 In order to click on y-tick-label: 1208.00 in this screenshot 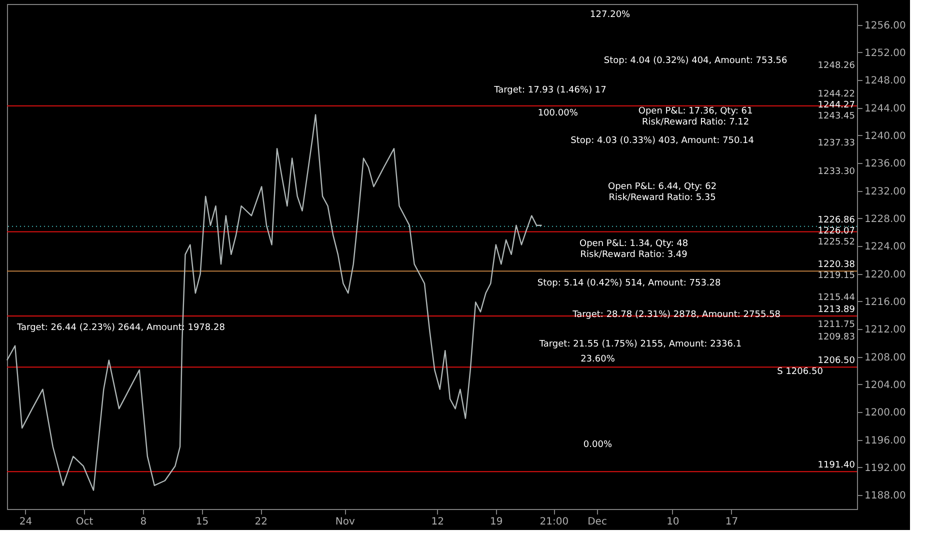, I will do `click(885, 358)`.